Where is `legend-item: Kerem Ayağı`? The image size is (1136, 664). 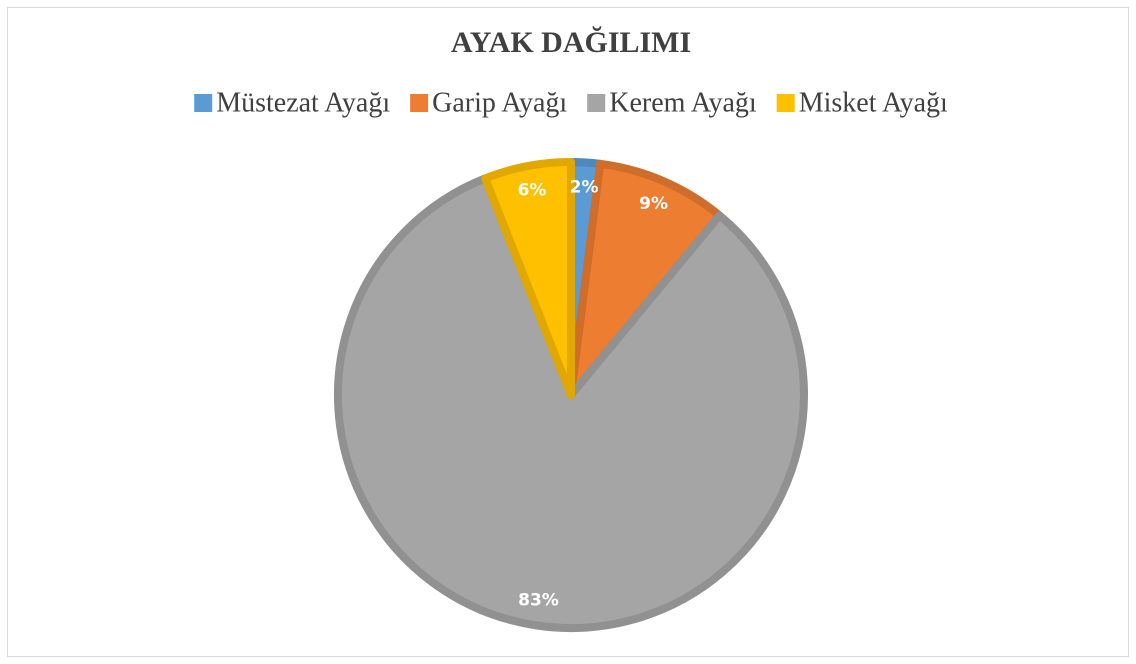
legend-item: Kerem Ayağı is located at coordinates (672, 102).